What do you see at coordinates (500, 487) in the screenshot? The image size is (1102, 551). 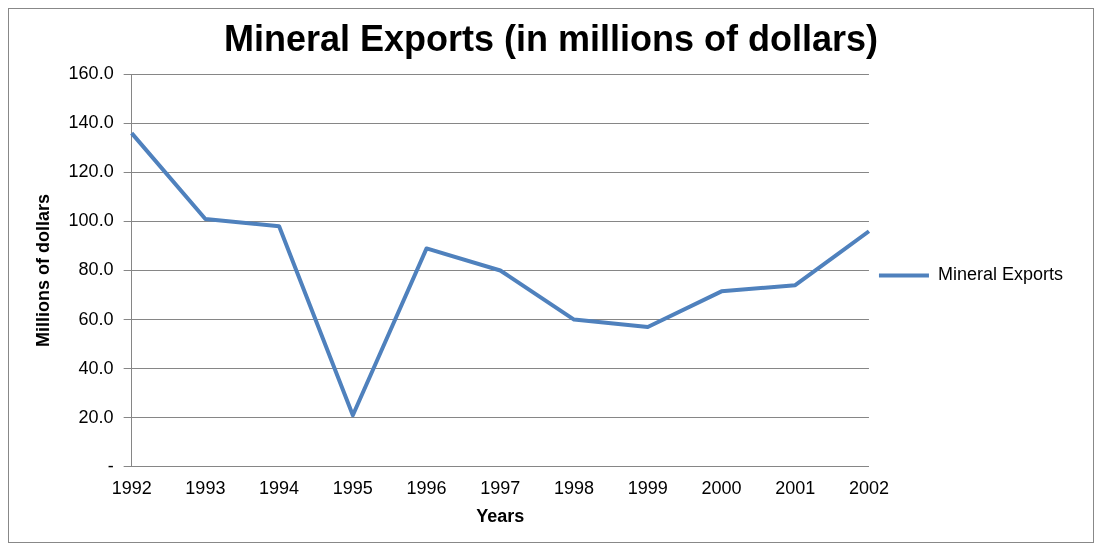 I see `x-tick-label: 1997` at bounding box center [500, 487].